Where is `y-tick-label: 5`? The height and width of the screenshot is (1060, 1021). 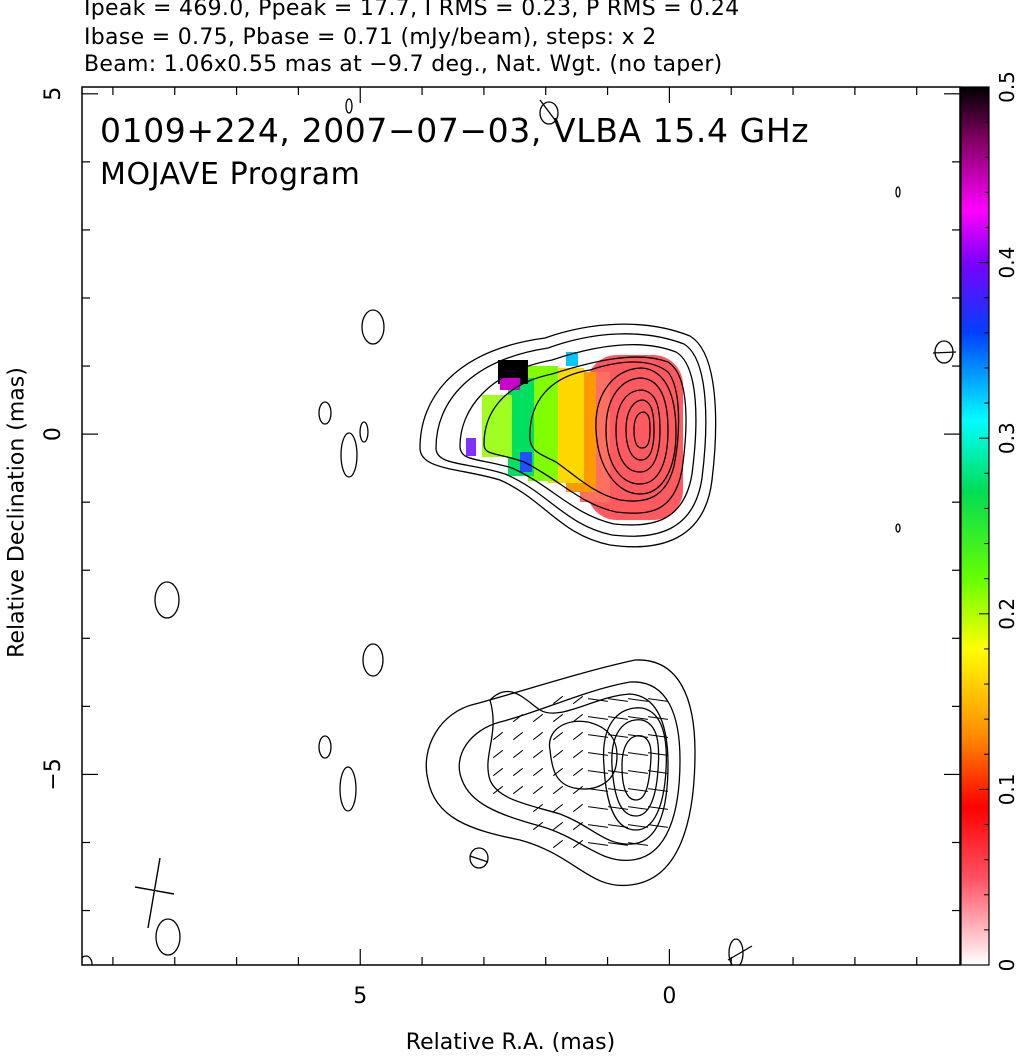 y-tick-label: 5 is located at coordinates (53, 94).